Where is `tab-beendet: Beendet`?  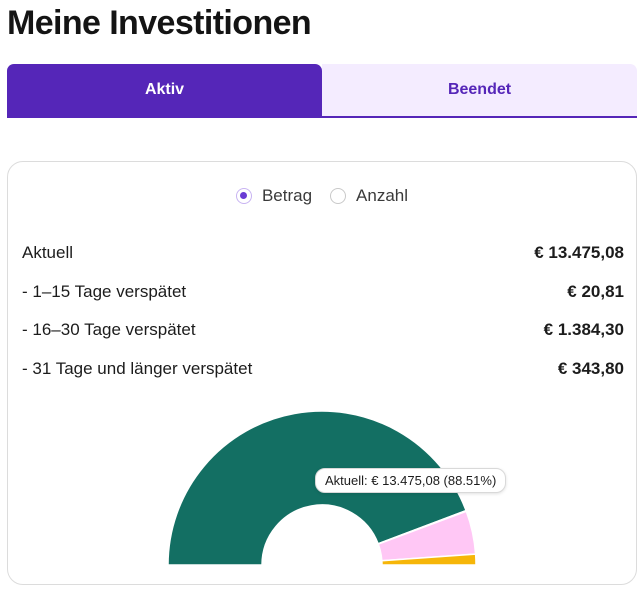
tab-beendet: Beendet is located at coordinates (479, 90).